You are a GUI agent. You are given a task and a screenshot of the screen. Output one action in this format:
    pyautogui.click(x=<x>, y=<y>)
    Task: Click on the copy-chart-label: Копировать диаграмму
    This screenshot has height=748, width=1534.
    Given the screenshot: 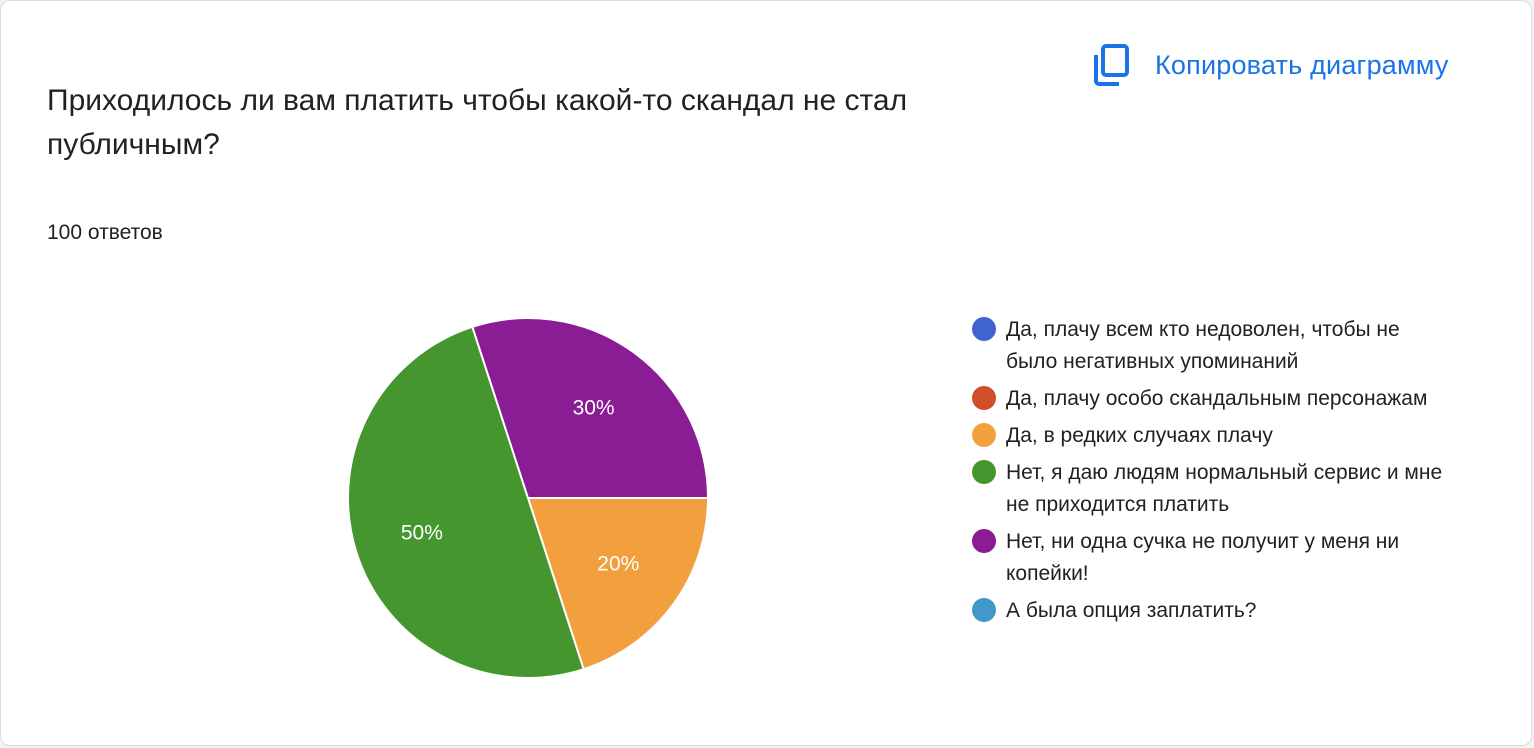 What is the action you would take?
    pyautogui.click(x=1302, y=64)
    